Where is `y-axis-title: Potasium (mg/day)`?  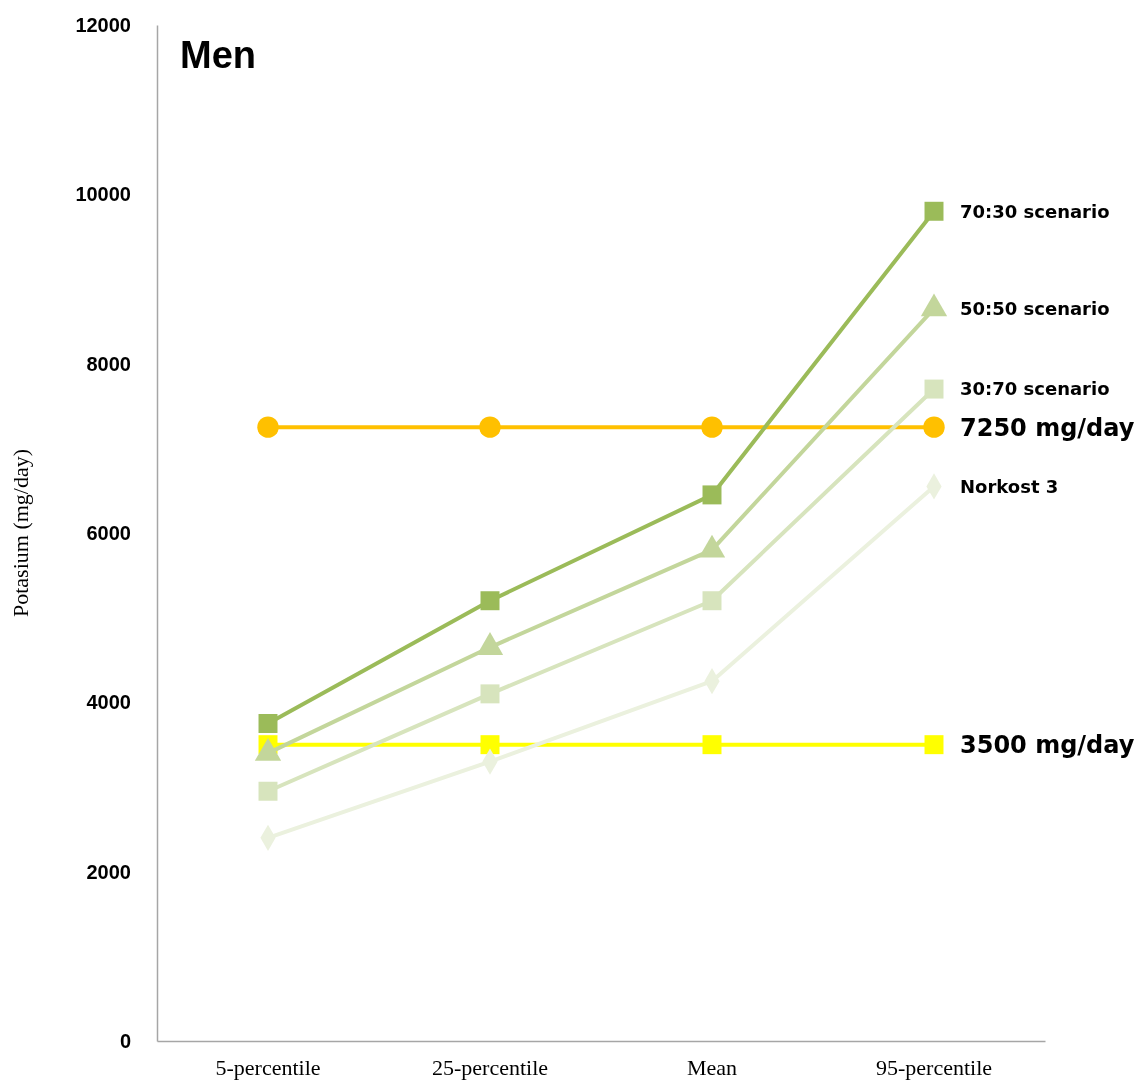
y-axis-title: Potasium (mg/day) is located at coordinates (20, 533).